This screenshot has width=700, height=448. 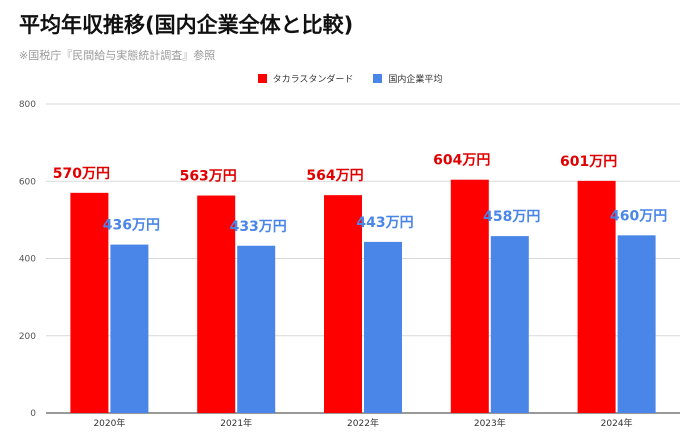 What do you see at coordinates (27, 260) in the screenshot?
I see `y-tick-label: 400` at bounding box center [27, 260].